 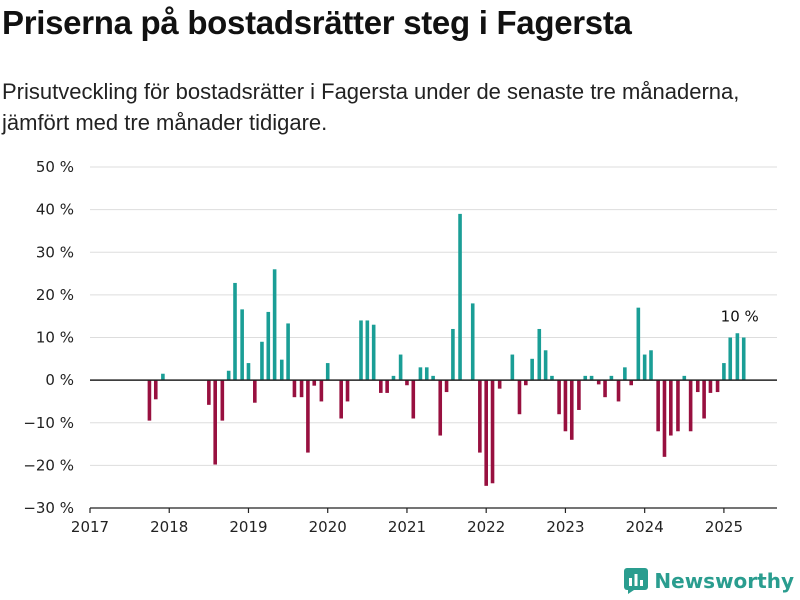 I want to click on newsworthy-logo-icon, so click(x=636, y=581).